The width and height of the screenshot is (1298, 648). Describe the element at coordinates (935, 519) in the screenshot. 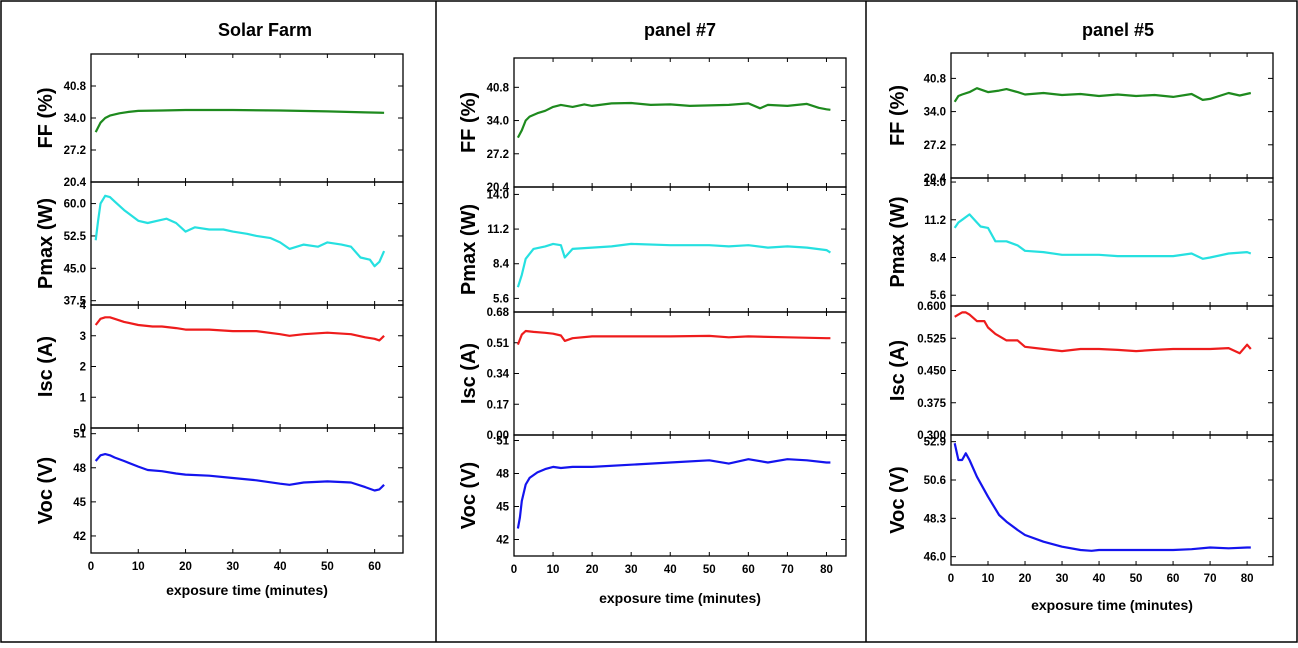

I see `y-tick-label: 48.3` at that location.